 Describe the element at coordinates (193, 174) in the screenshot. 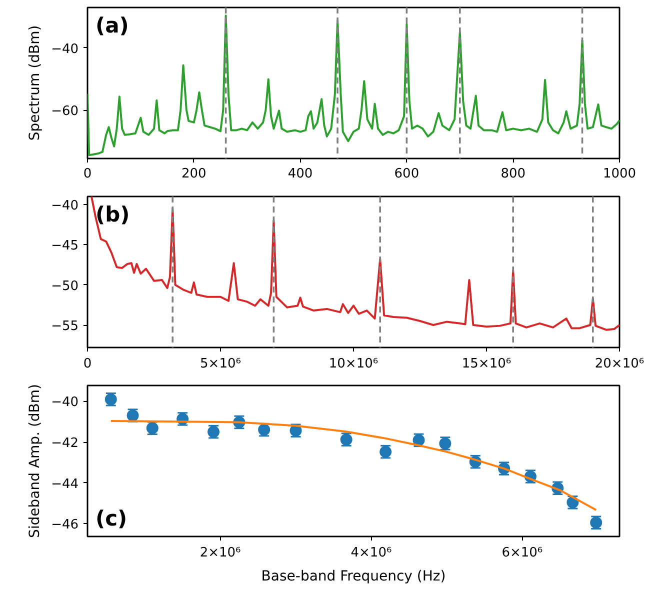

I see `x-tick-label: 200` at that location.